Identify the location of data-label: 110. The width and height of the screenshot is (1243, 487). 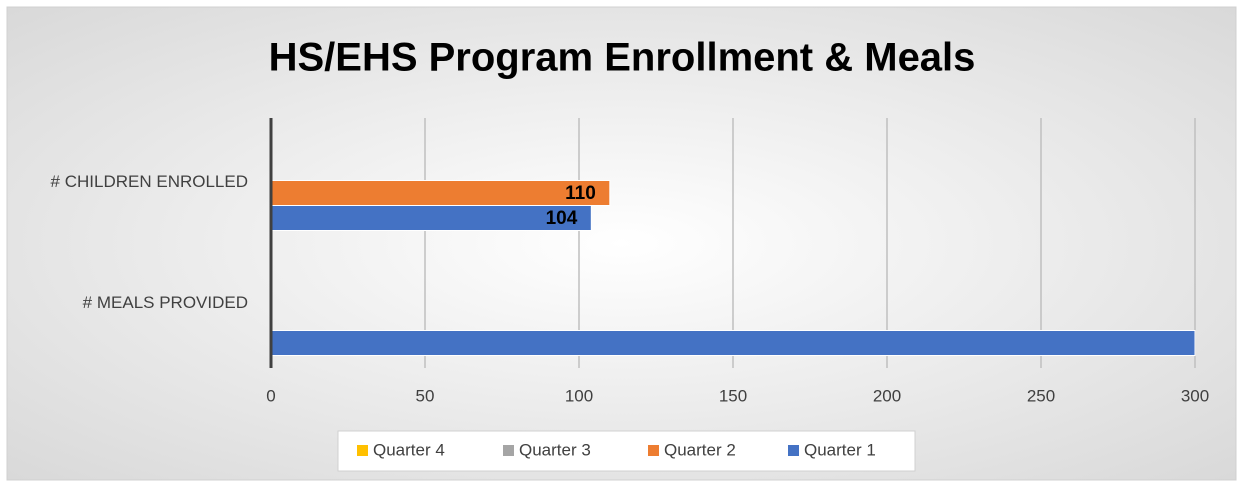
(580, 193).